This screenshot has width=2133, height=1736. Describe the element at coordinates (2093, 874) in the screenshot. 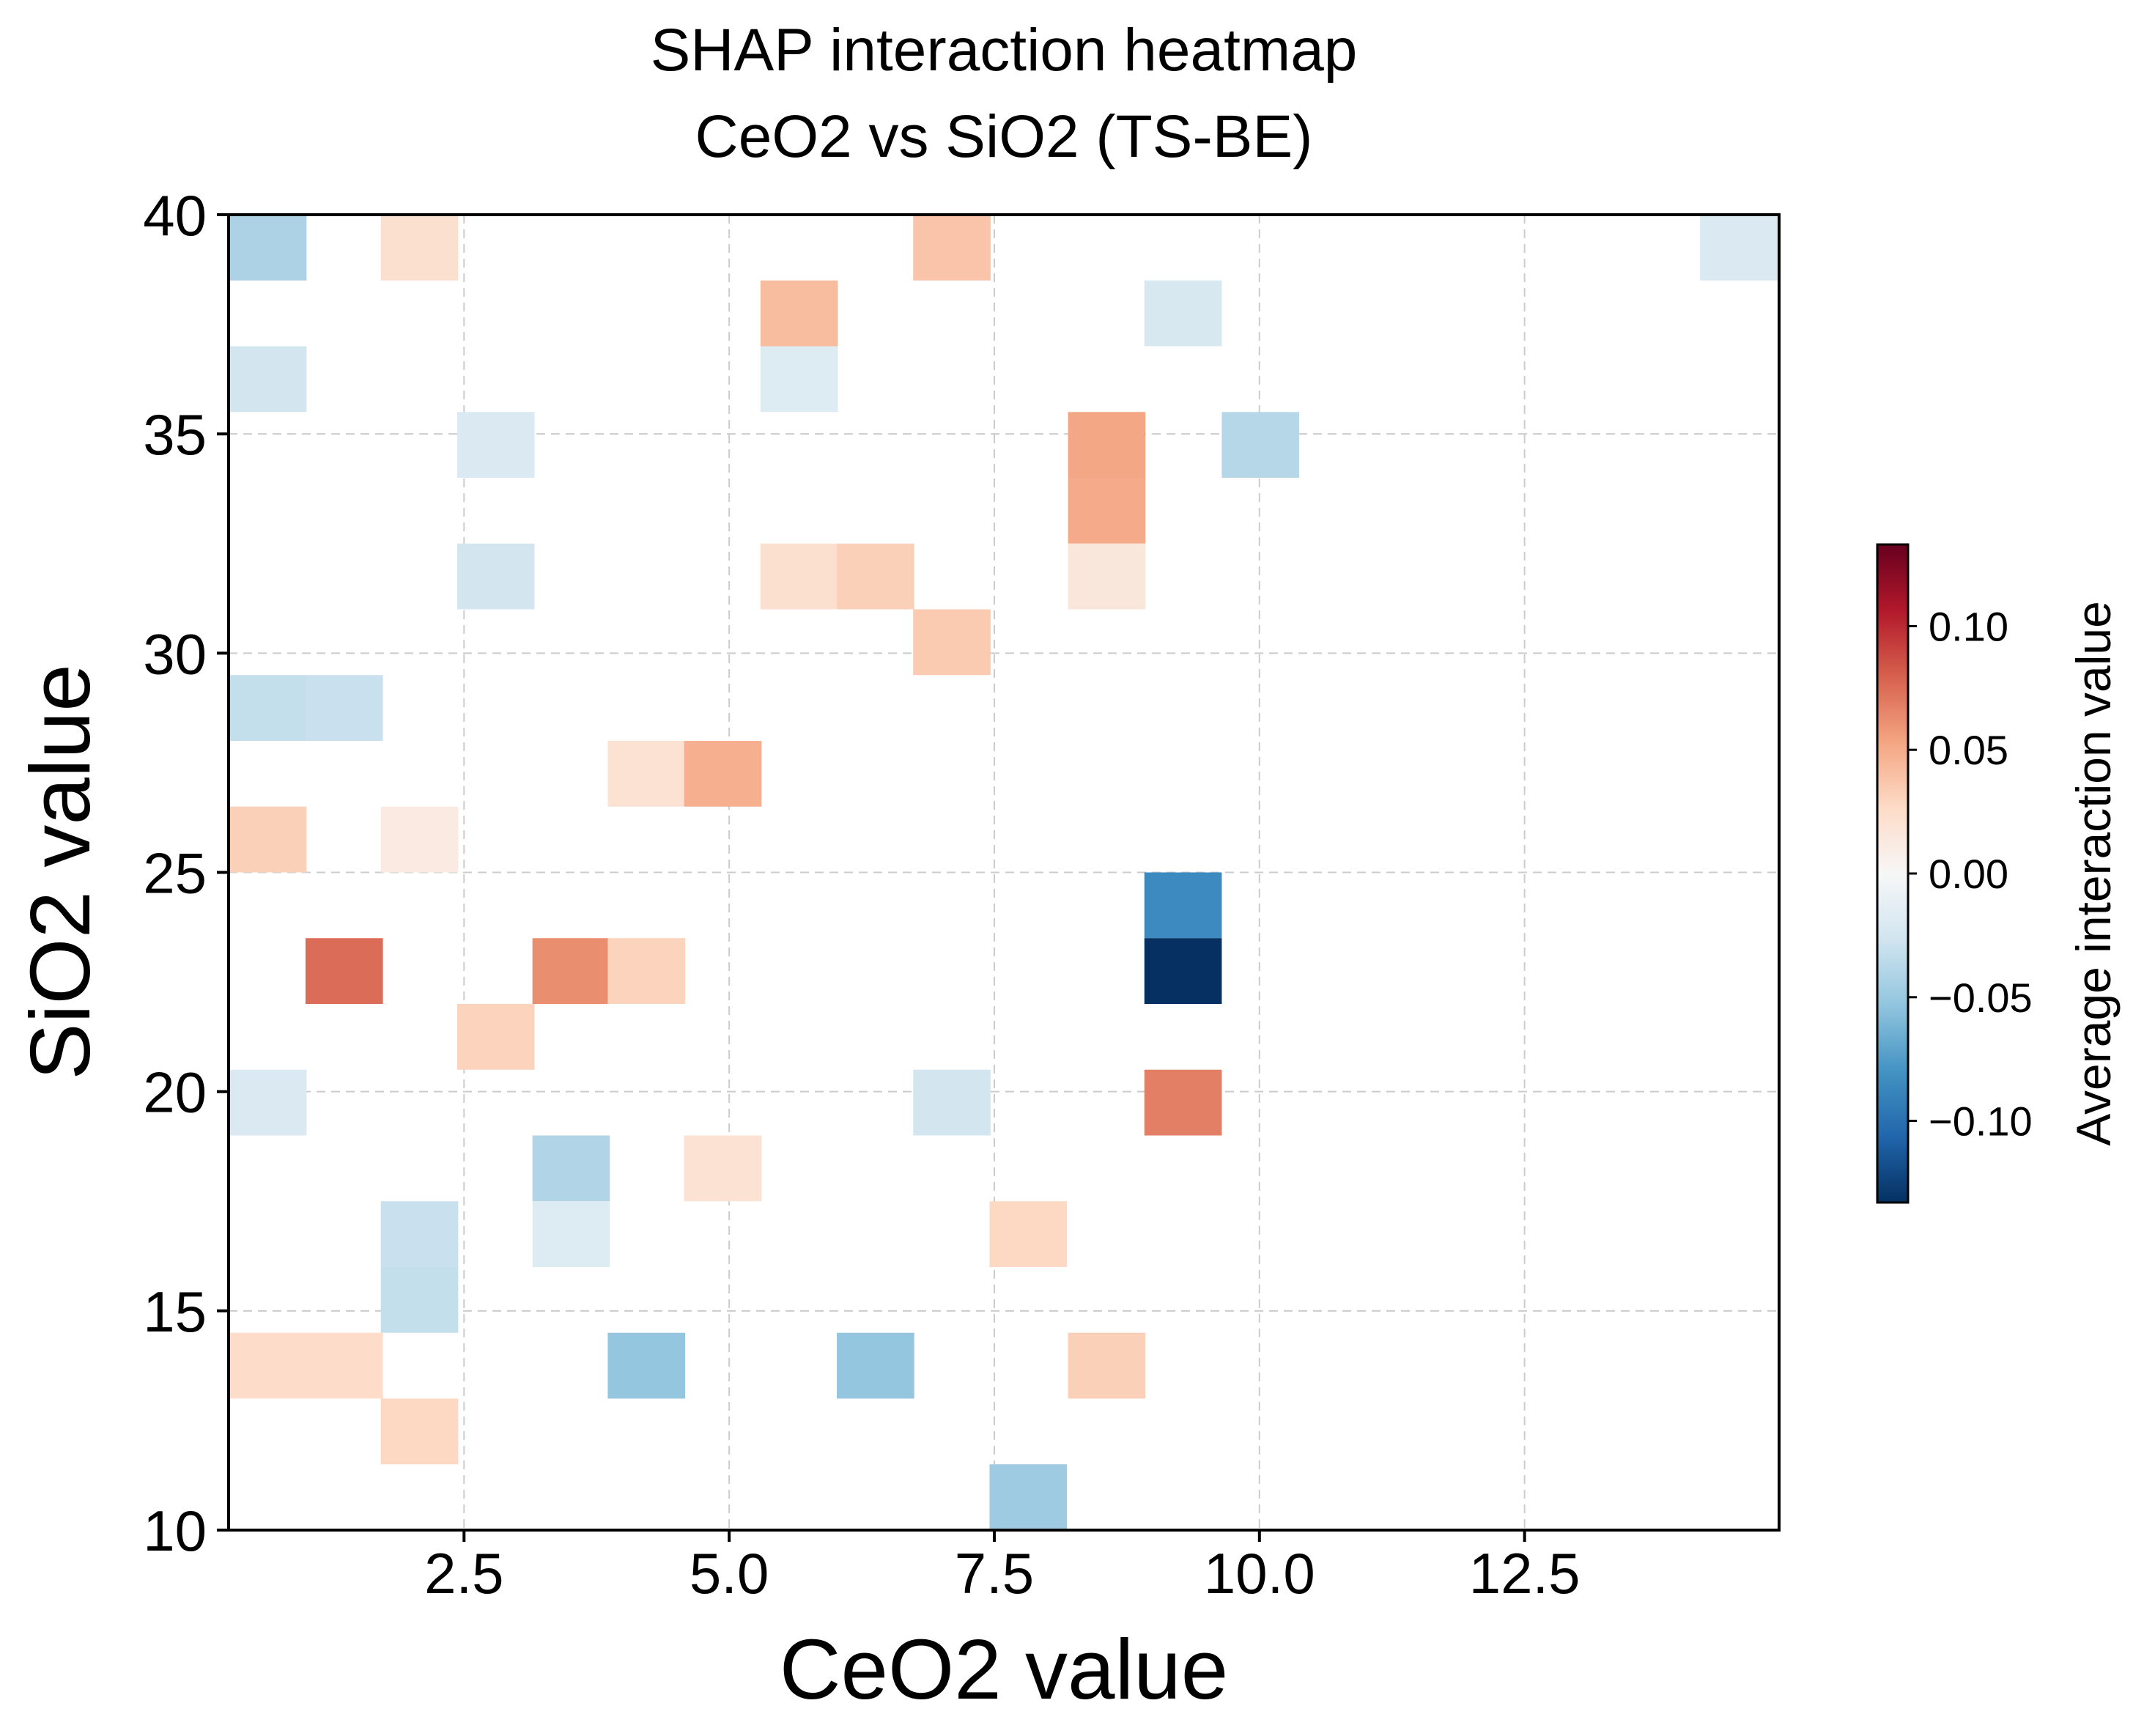

I see `colorbar-label: Average interaction value` at that location.